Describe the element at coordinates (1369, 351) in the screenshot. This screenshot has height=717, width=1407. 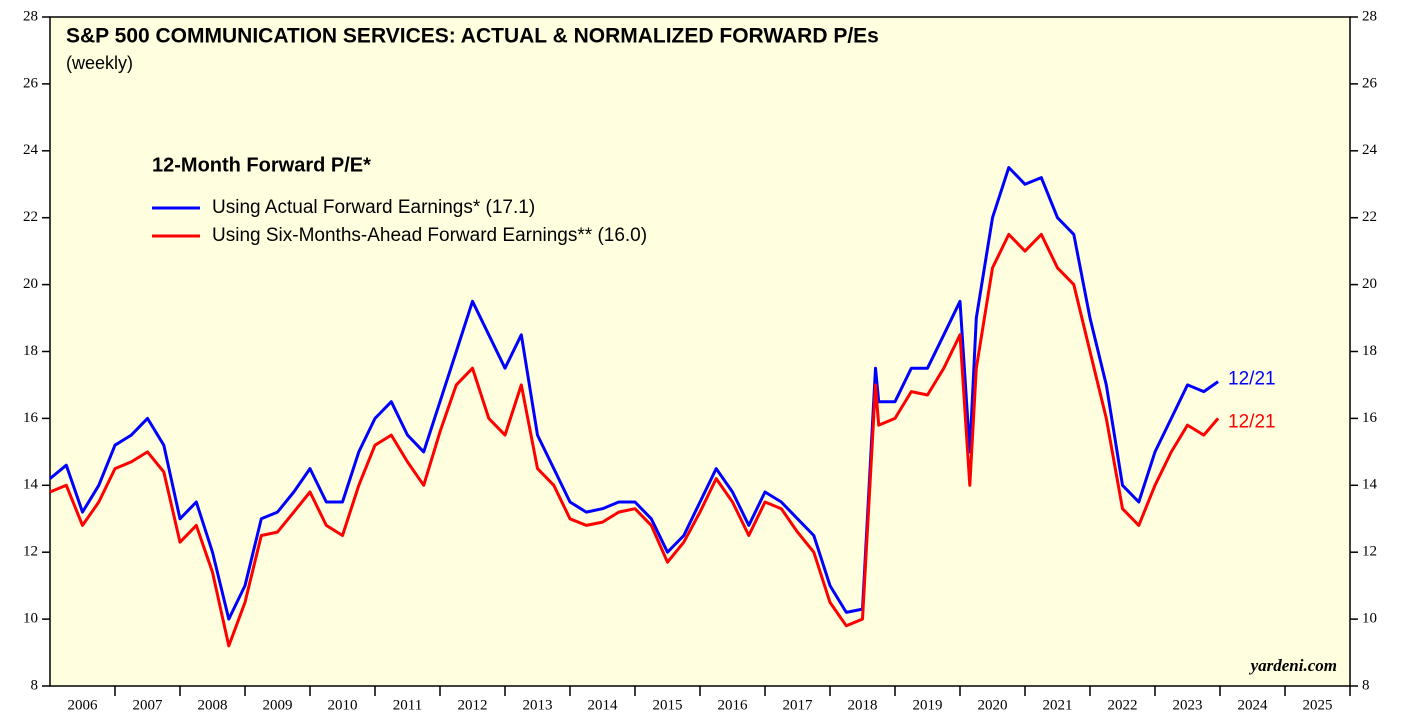
I see `y2-tick-label: 18` at that location.